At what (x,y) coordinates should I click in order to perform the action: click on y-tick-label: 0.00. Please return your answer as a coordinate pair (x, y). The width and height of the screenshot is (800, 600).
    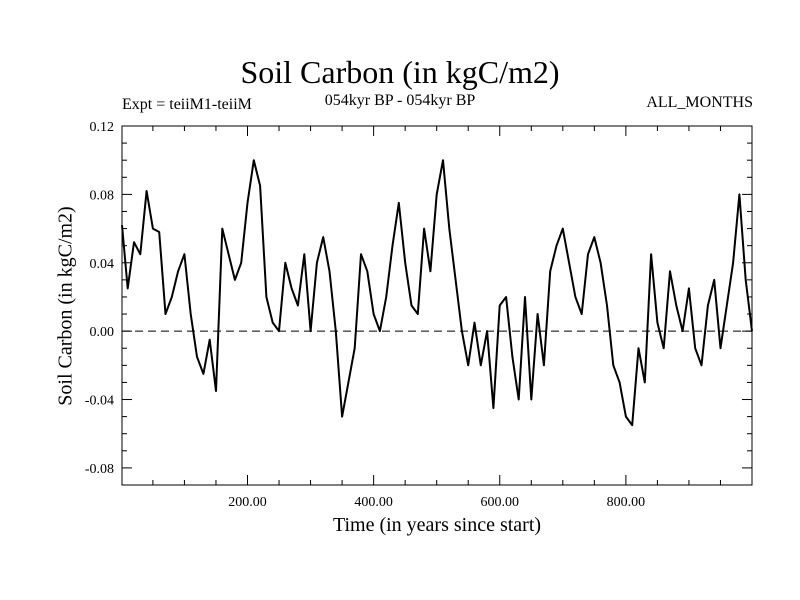
    Looking at the image, I should click on (102, 332).